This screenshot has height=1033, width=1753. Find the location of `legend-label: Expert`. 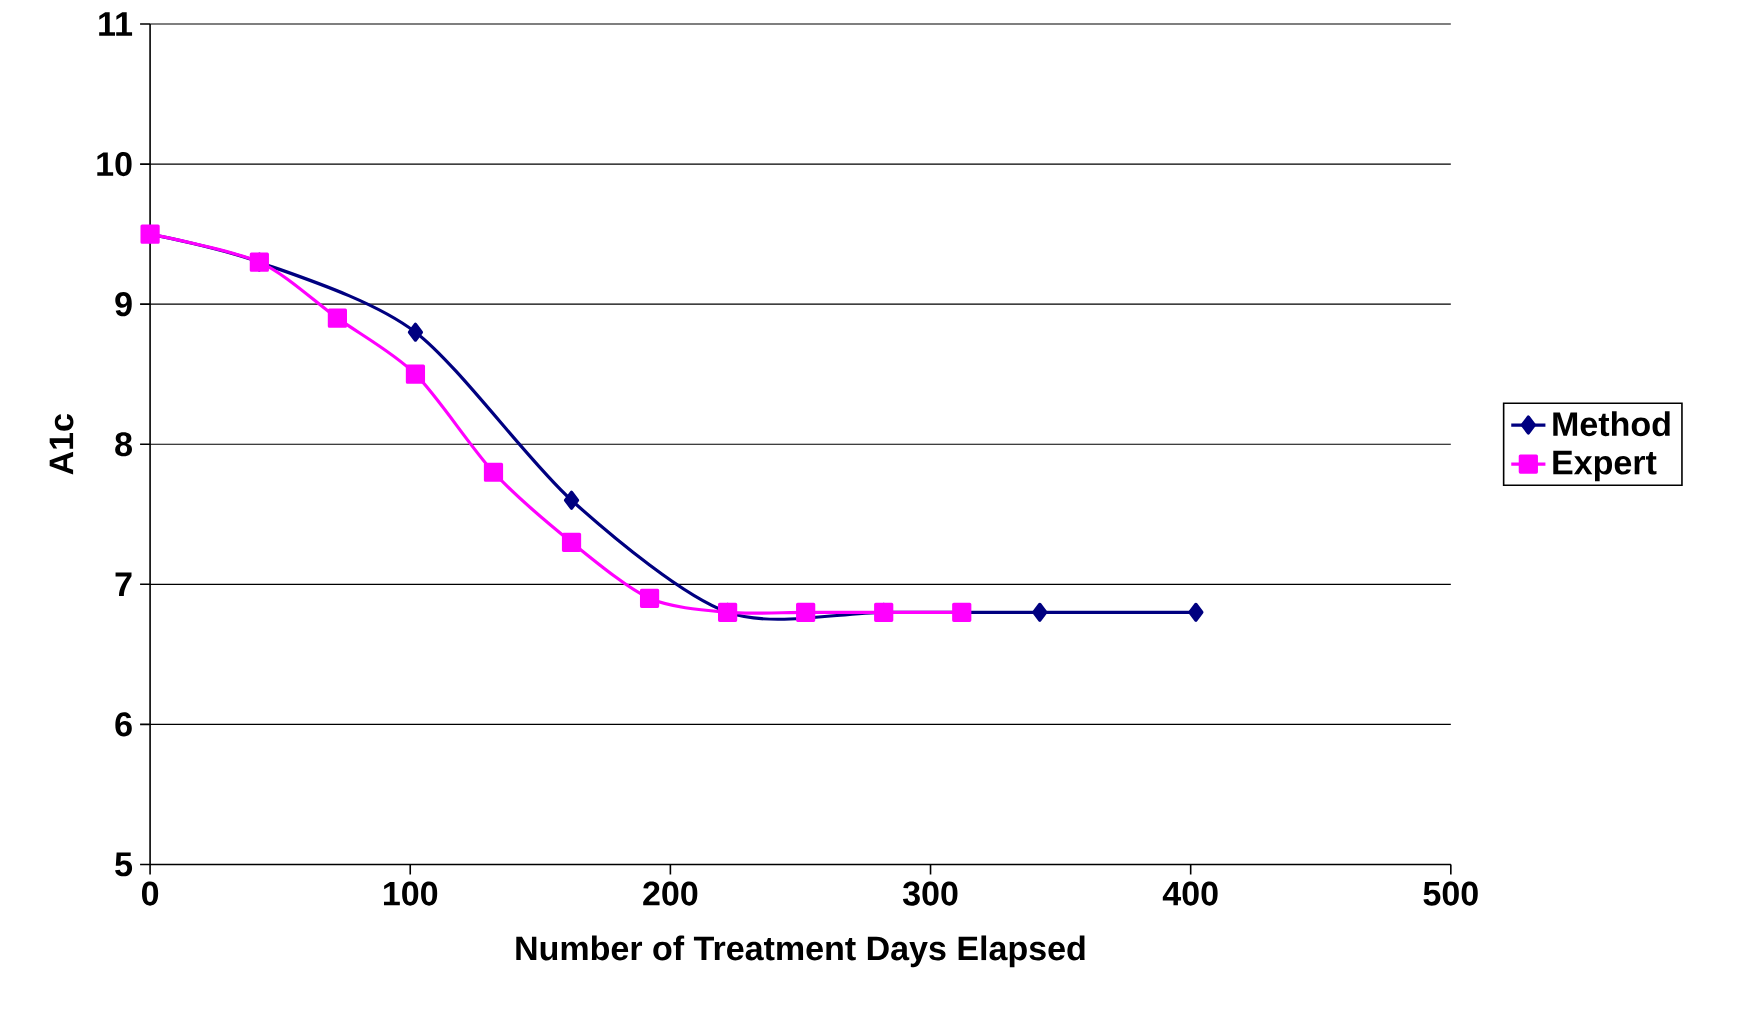

legend-label: Expert is located at coordinates (1605, 466).